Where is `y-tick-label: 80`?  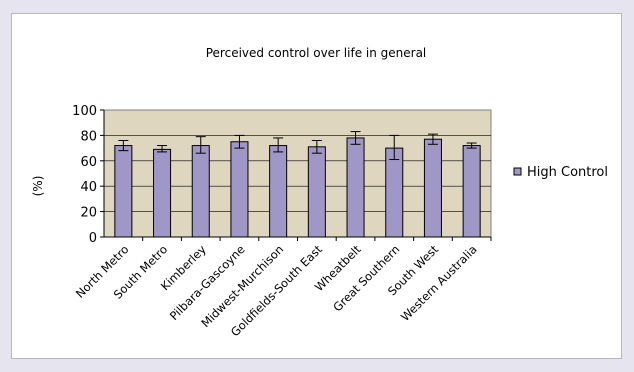 y-tick-label: 80 is located at coordinates (88, 136).